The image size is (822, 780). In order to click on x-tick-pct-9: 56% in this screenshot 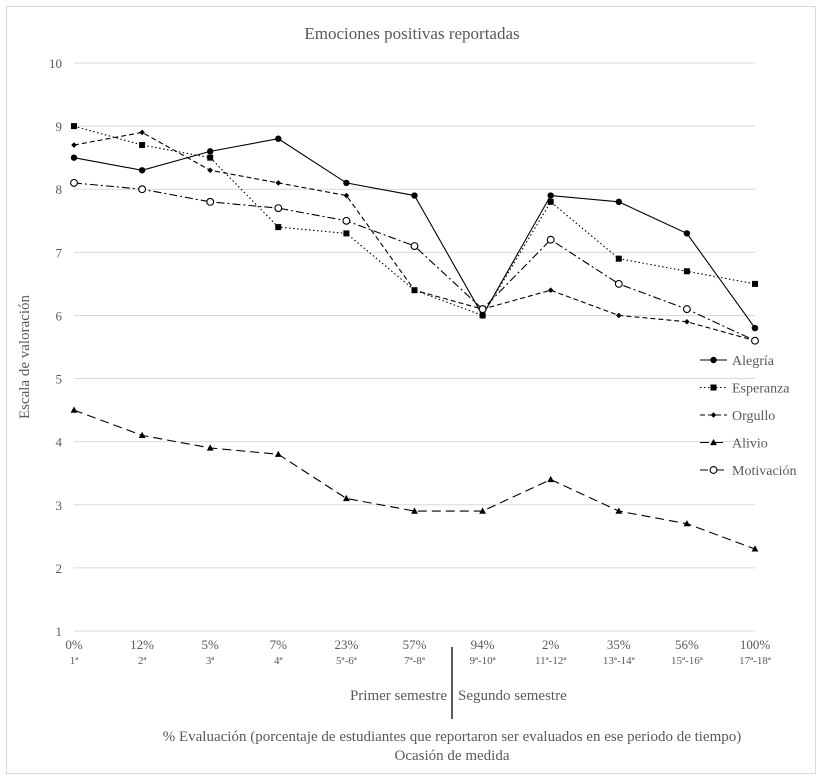, I will do `click(687, 644)`.